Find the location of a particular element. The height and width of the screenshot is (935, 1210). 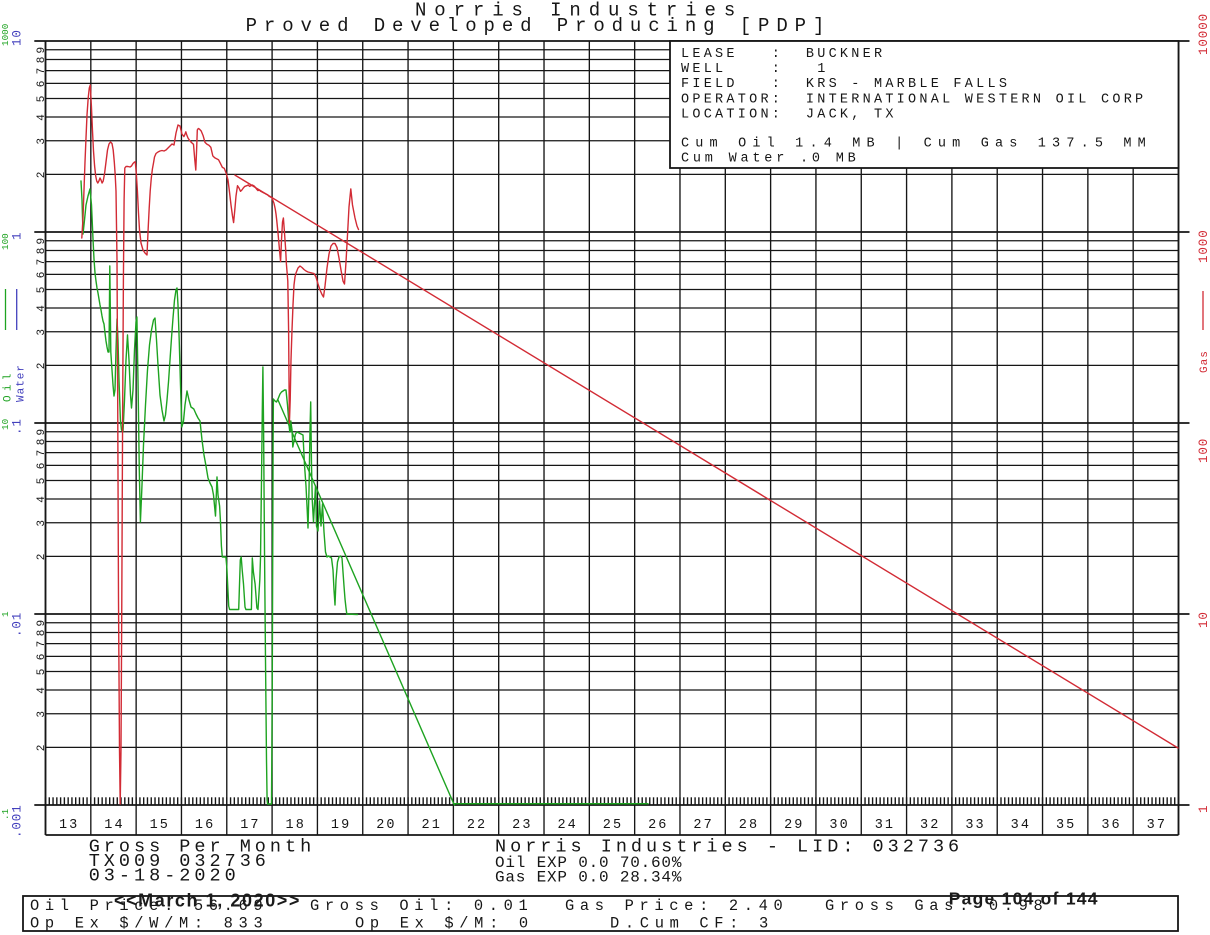

svg-text: 35 is located at coordinates (1066, 825).